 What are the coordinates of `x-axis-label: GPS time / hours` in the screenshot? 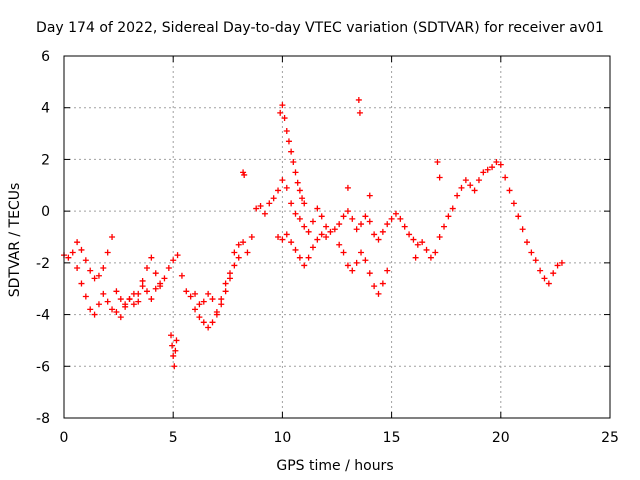 It's located at (334, 466).